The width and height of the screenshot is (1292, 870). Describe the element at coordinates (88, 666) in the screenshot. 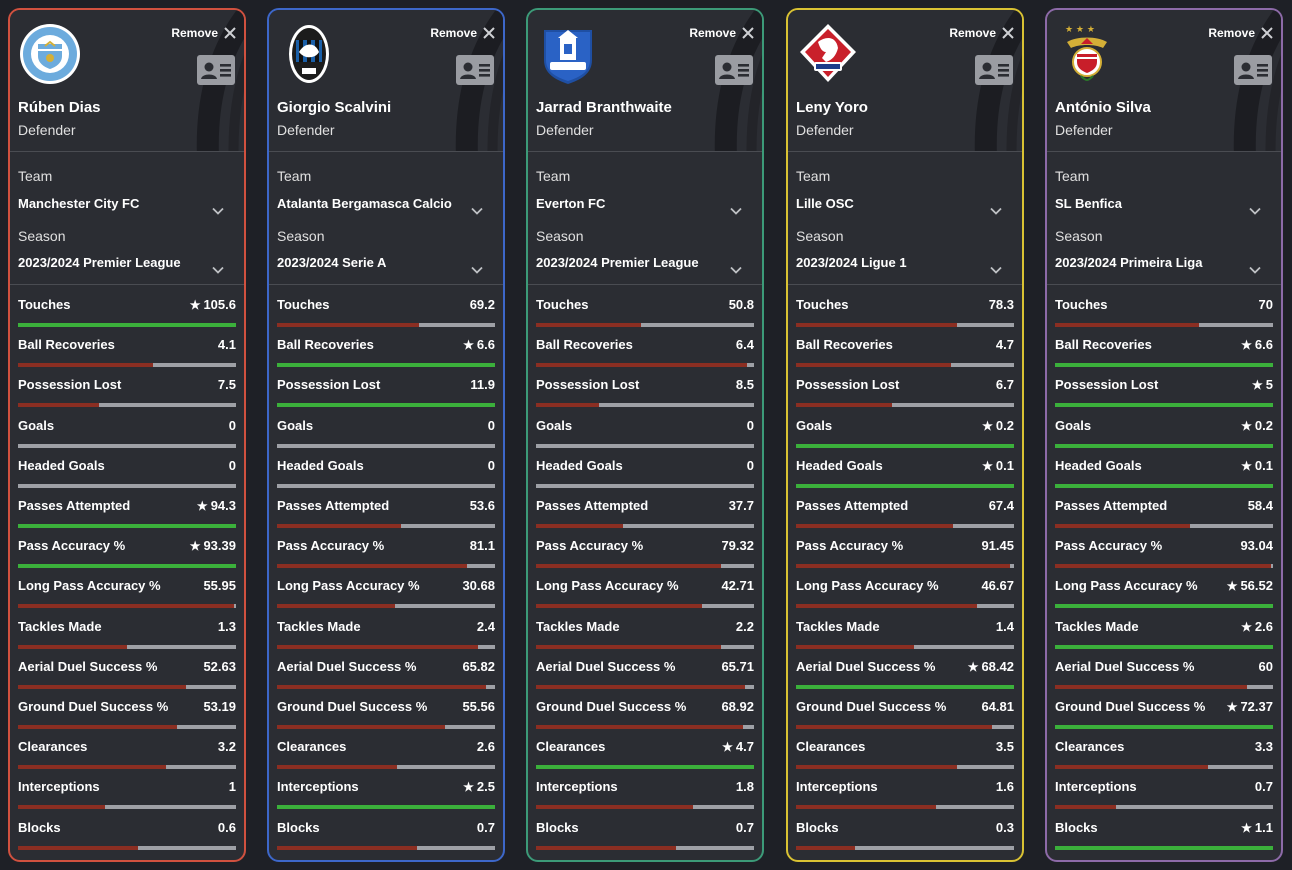

I see `stat-label: Aerial Duel Success %` at that location.